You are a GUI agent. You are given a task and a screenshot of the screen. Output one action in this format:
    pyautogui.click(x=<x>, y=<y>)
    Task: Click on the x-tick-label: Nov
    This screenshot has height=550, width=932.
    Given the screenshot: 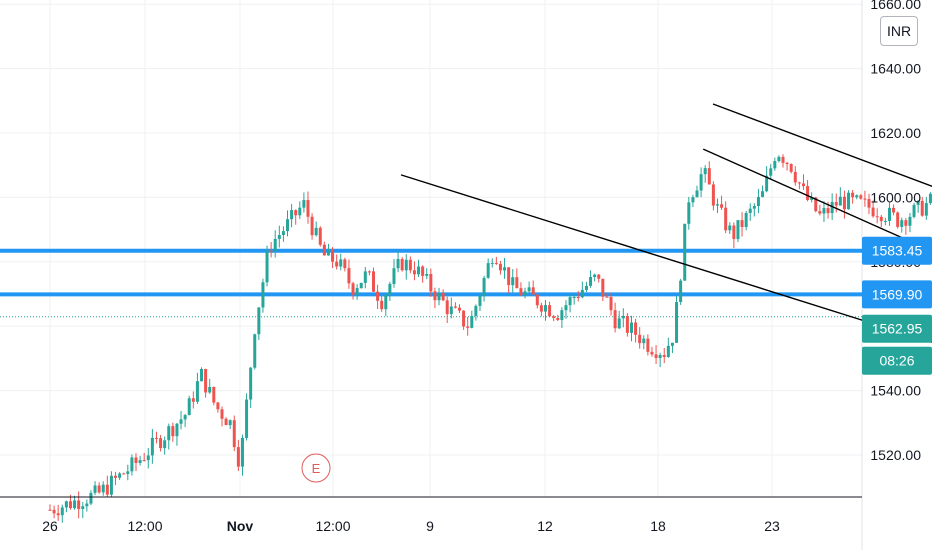 What is the action you would take?
    pyautogui.click(x=240, y=526)
    